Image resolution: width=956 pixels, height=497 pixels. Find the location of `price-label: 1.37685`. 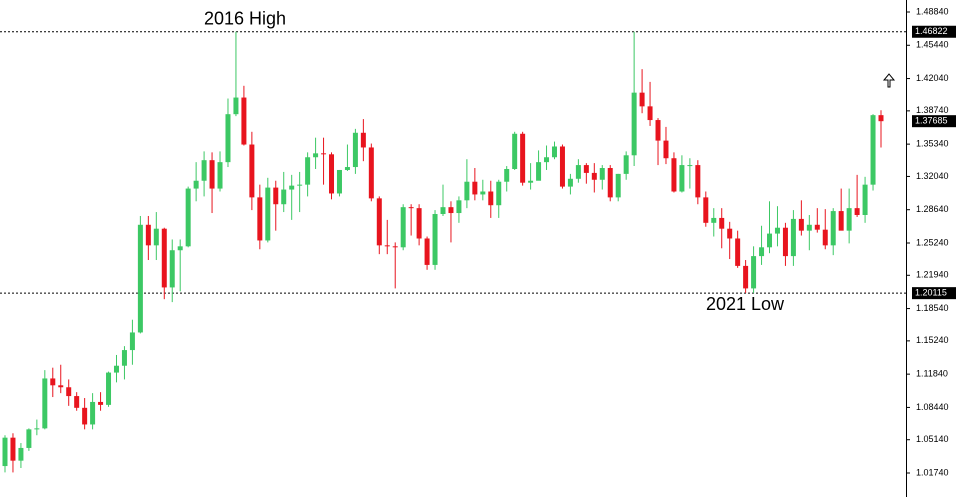

price-label: 1.37685 is located at coordinates (931, 121).